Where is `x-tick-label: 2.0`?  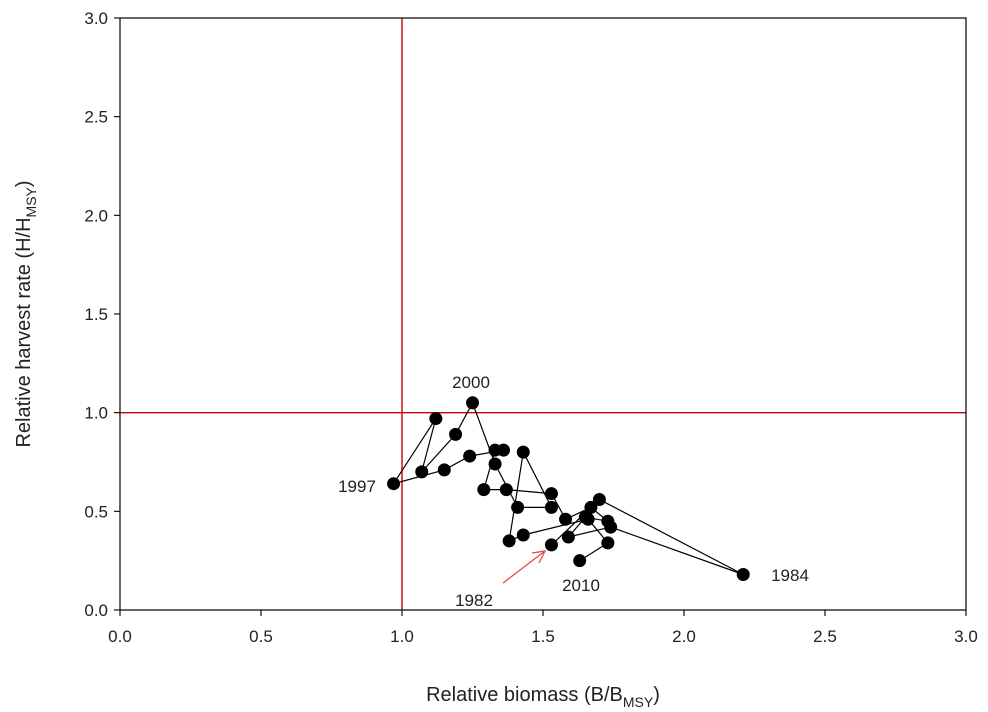 x-tick-label: 2.0 is located at coordinates (684, 636).